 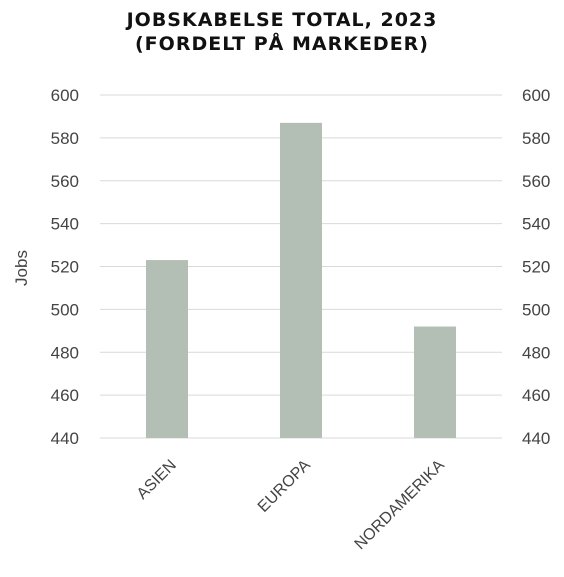 I want to click on y-tick-label-left: 460, so click(x=65, y=395).